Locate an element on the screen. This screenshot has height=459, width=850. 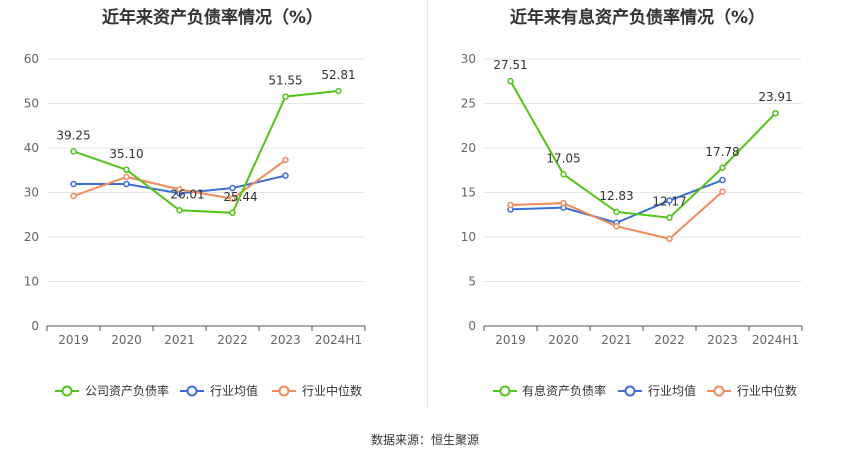
data-label: 17.05 is located at coordinates (563, 158).